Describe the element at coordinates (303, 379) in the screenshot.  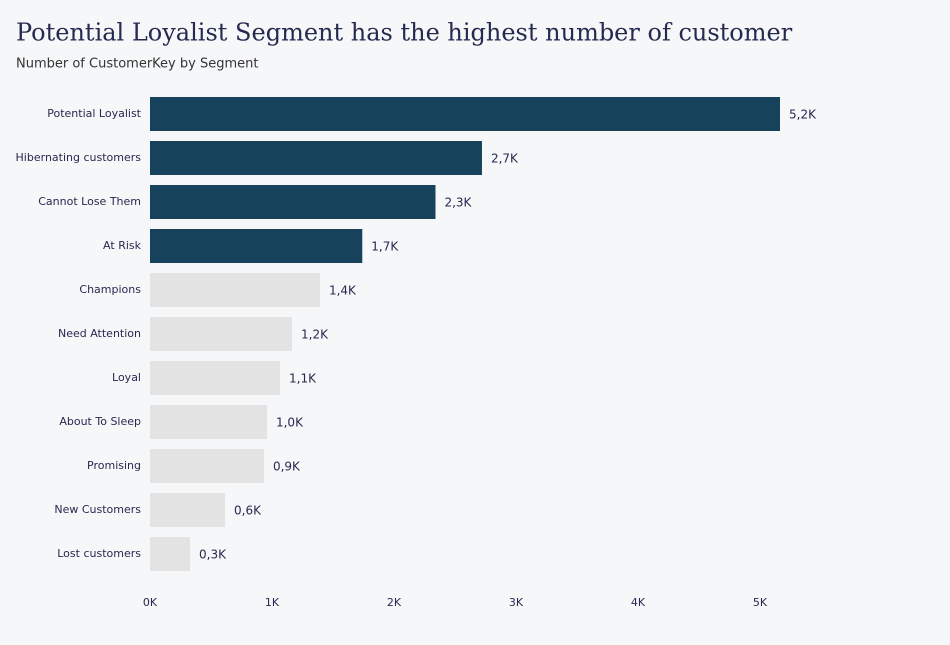
I see `value-label: 1,1K` at that location.